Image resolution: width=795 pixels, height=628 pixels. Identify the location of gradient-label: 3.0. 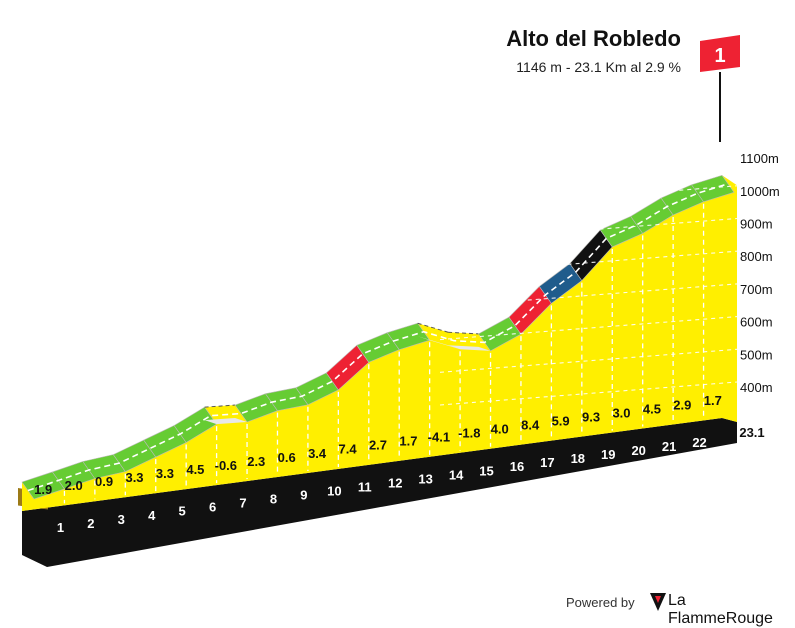
(621, 412).